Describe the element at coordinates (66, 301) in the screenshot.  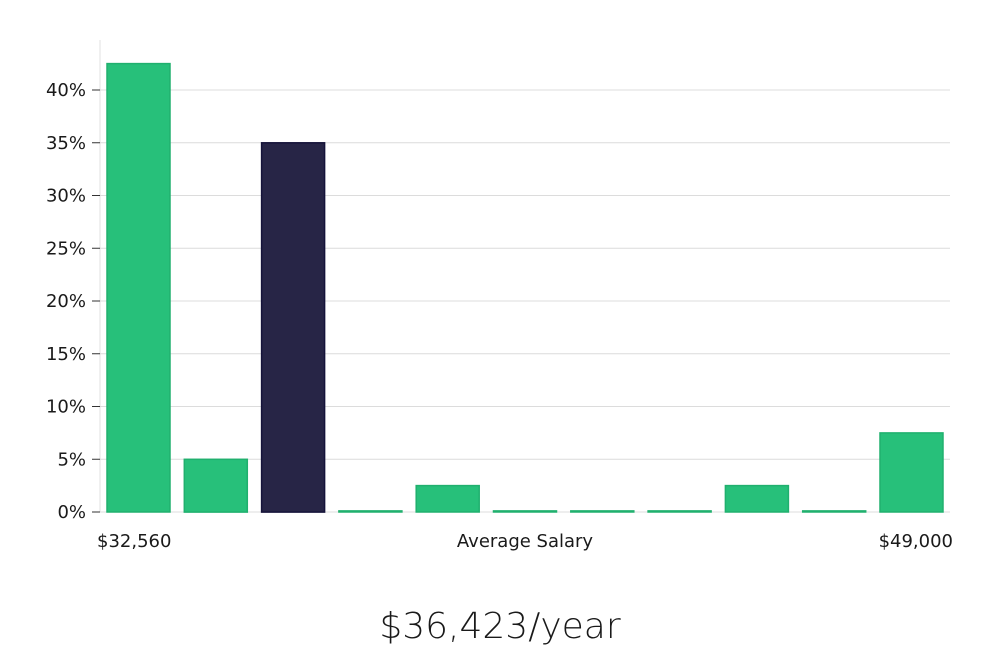
I see `y-tick-label: 20%` at that location.